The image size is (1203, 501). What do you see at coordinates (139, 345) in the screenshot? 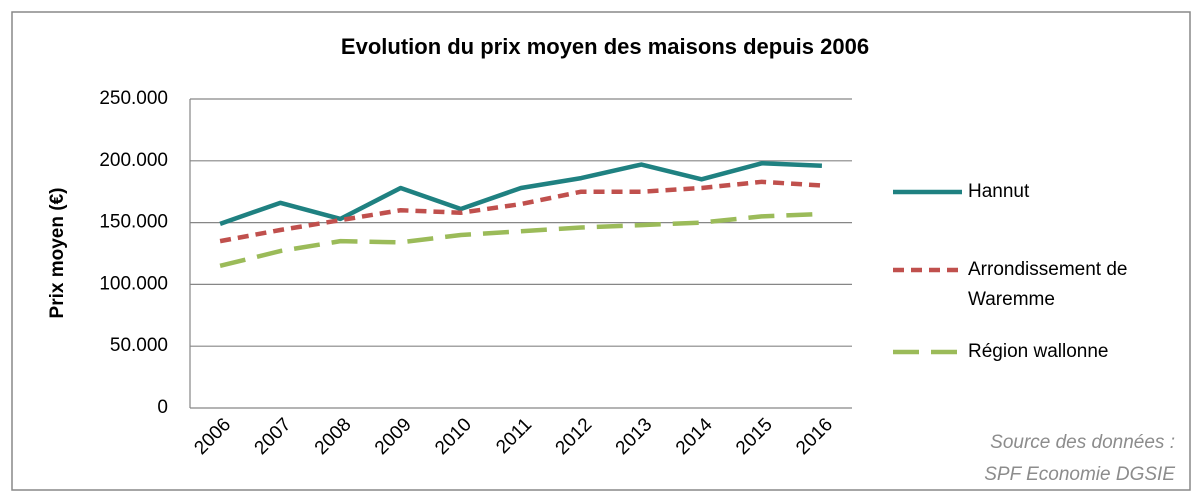
I see `y-tick-label: 50.000` at bounding box center [139, 345].